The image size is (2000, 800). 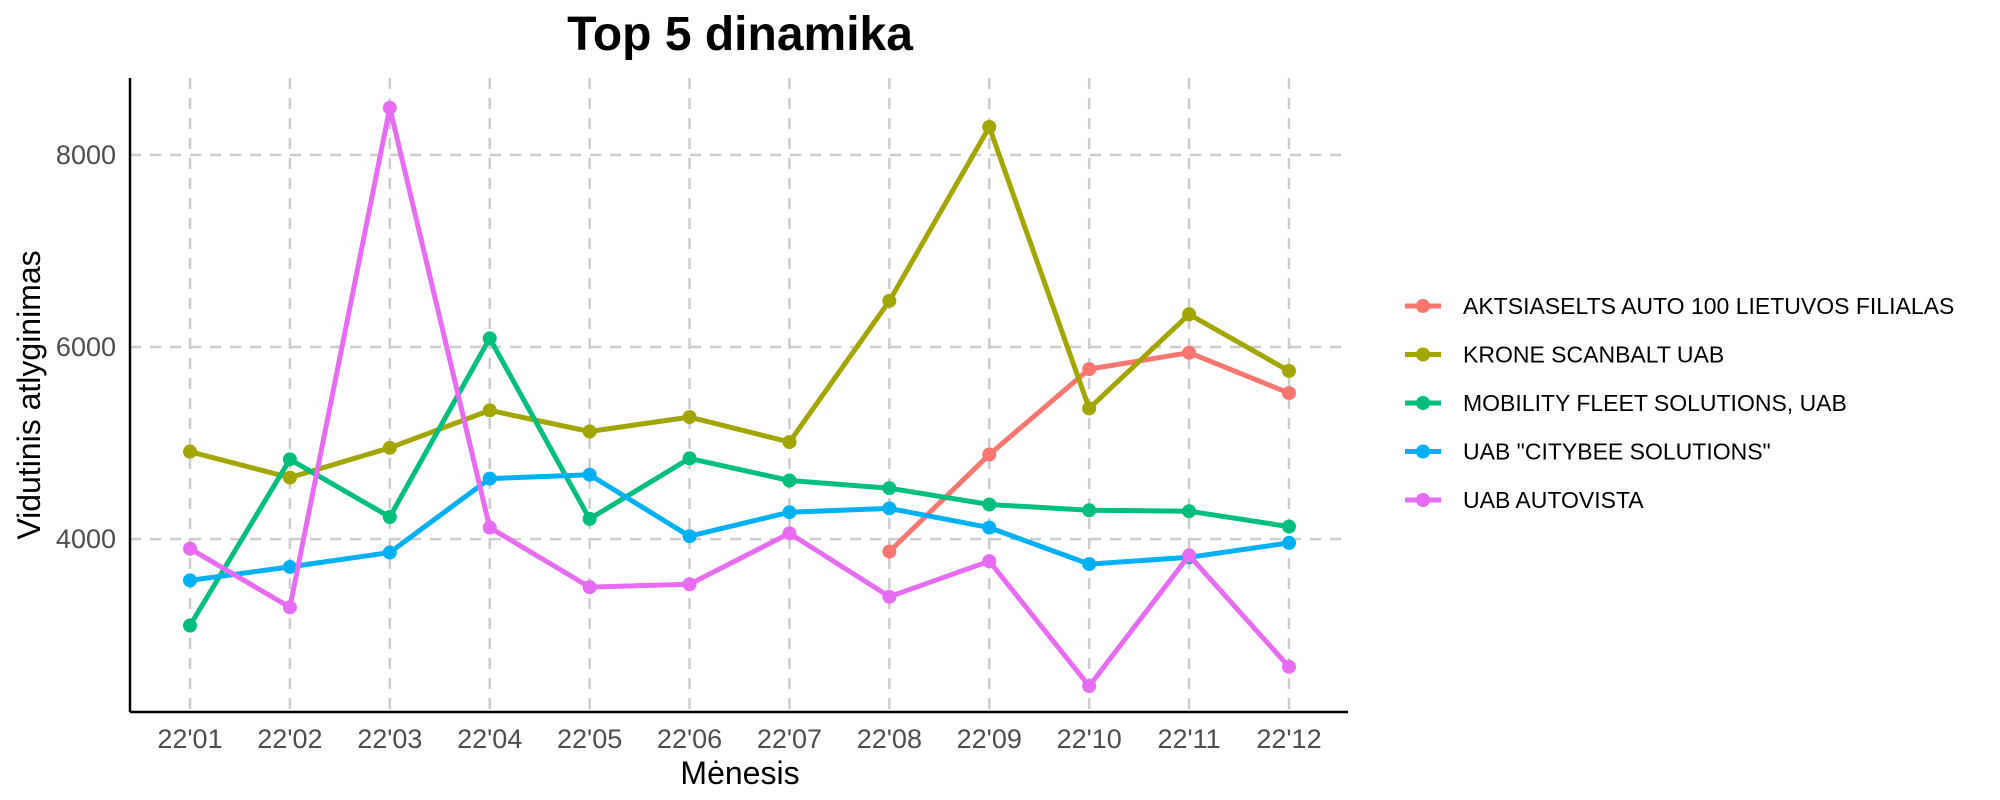 I want to click on legend-item: AKTSIASELTS AUTO 100 LIETUVOS FILIALAS, so click(x=1679, y=306).